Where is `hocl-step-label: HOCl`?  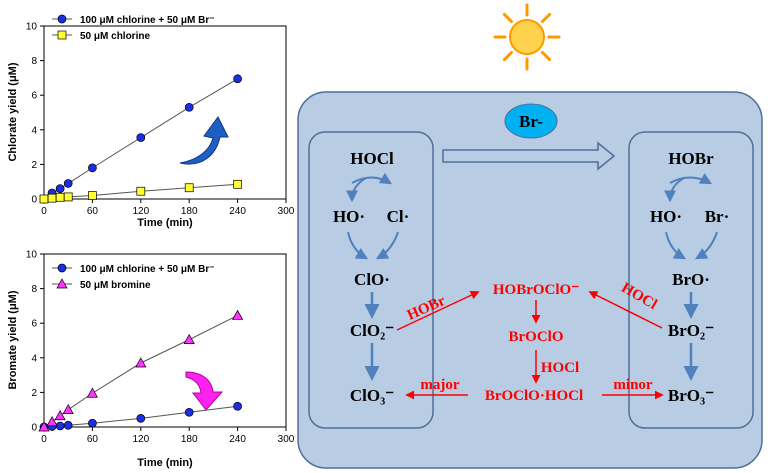
hocl-step-label: HOCl is located at coordinates (560, 368).